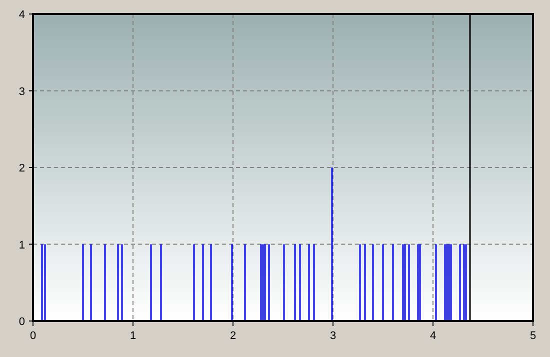  What do you see at coordinates (533, 336) in the screenshot?
I see `x-tick-label: 5` at bounding box center [533, 336].